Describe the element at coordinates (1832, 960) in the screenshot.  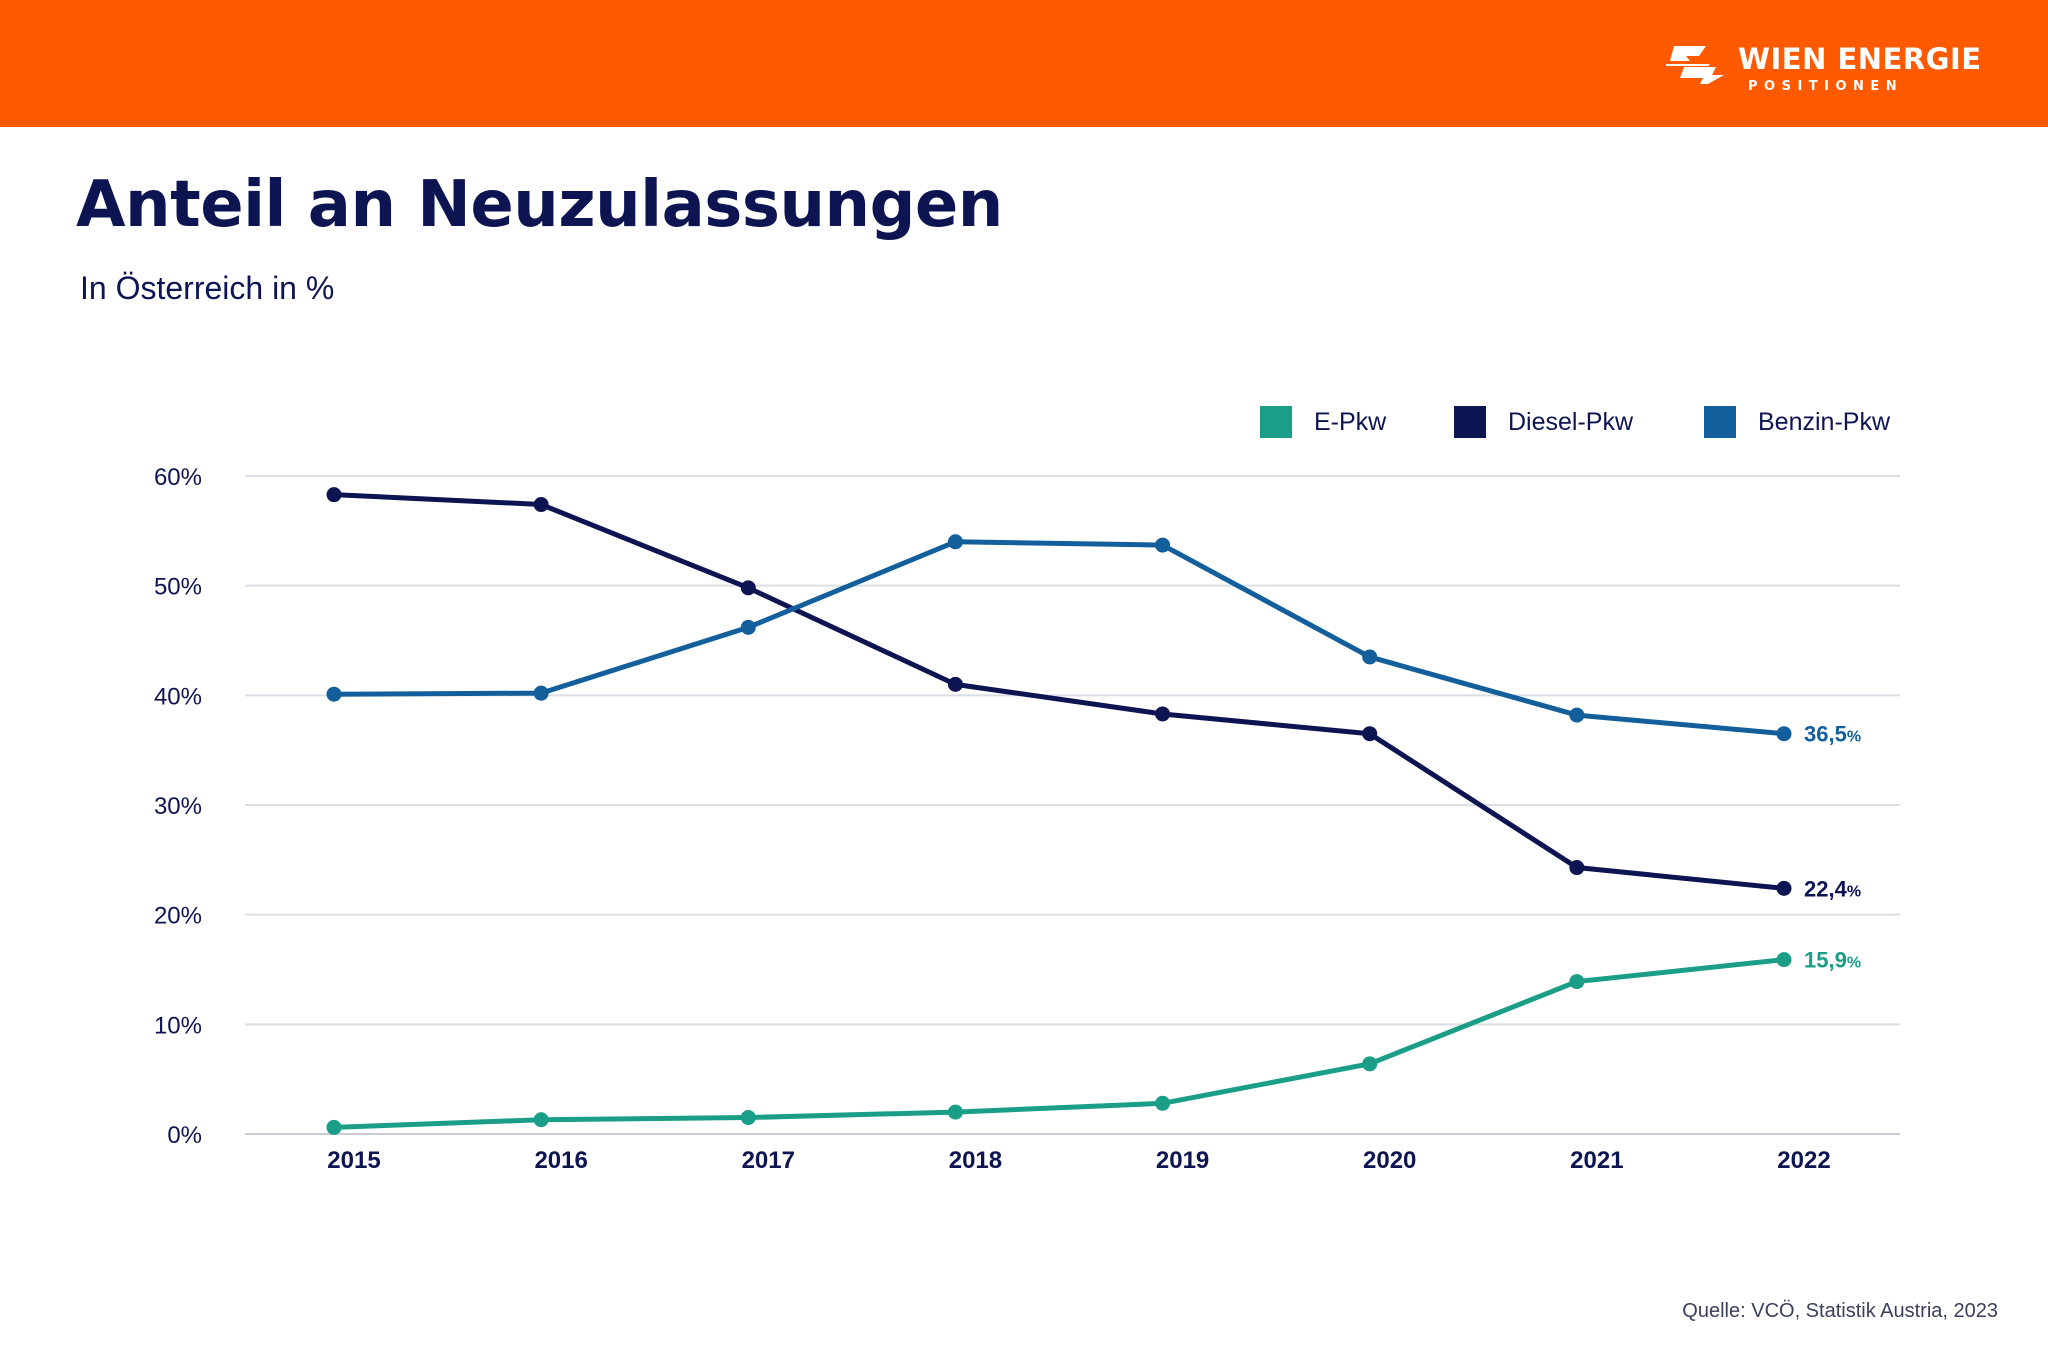
I see `end-label-e-pkw: 15,9%` at that location.